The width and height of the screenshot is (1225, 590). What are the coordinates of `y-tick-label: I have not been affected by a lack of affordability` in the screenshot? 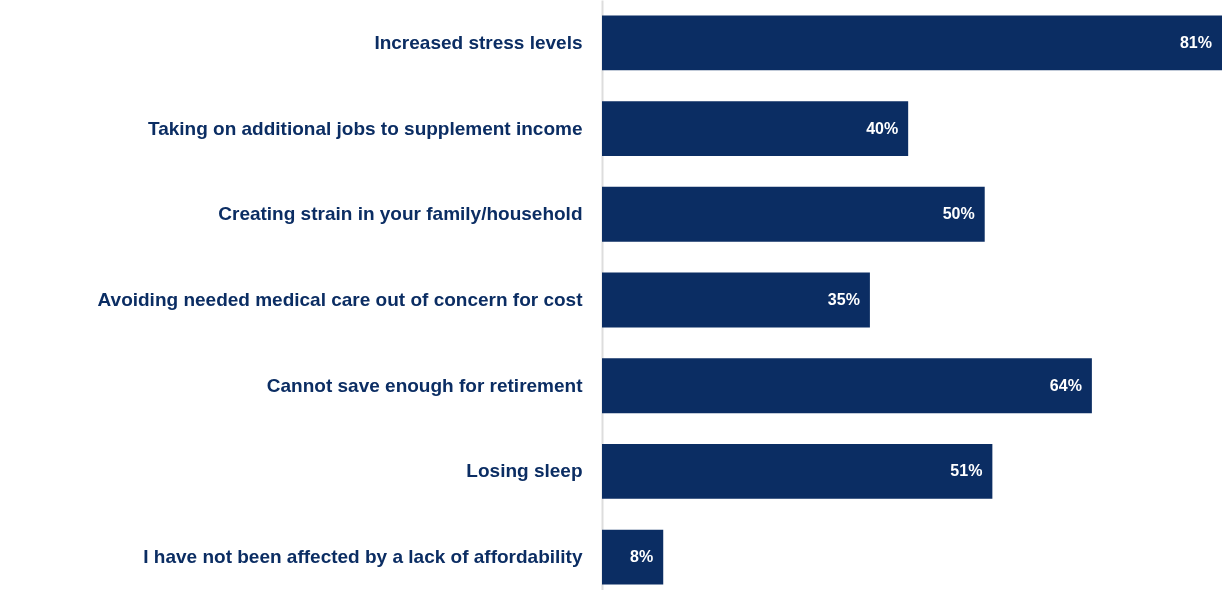 It's located at (363, 557).